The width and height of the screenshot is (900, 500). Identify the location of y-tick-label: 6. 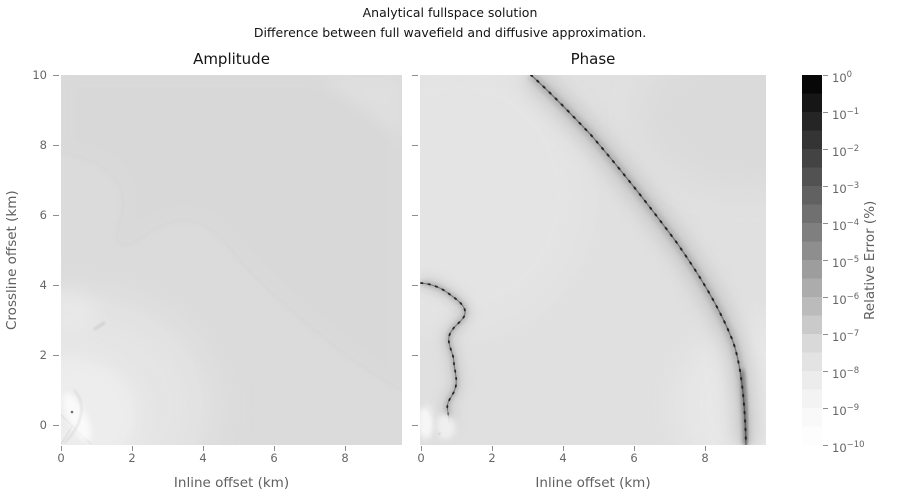
(43, 215).